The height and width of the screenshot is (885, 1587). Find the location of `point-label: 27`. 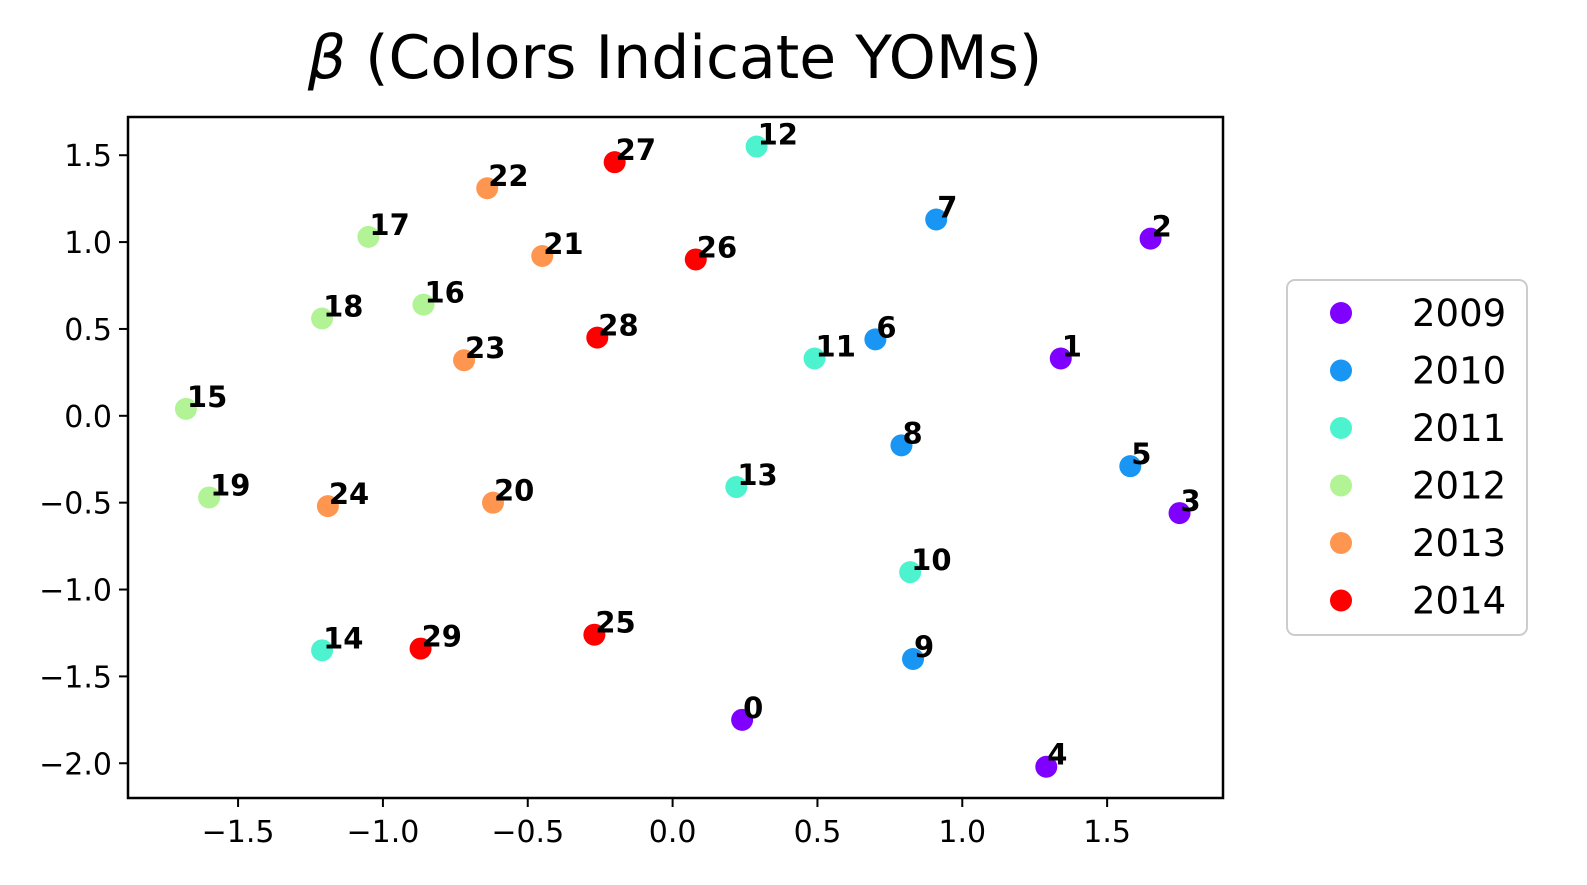

point-label: 27 is located at coordinates (636, 150).